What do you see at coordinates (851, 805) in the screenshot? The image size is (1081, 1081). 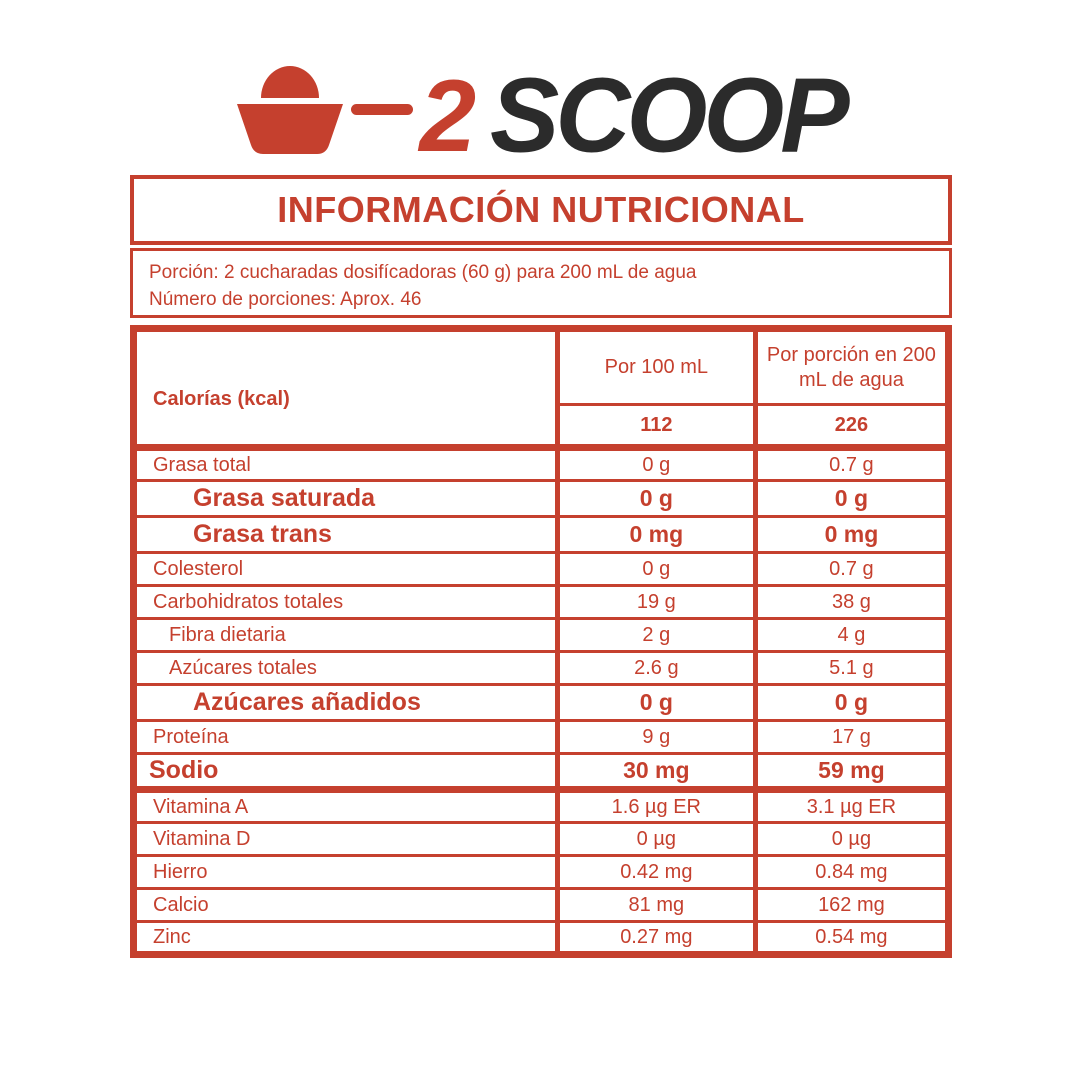 I see `value-per-portion: 3.1 µg ER` at bounding box center [851, 805].